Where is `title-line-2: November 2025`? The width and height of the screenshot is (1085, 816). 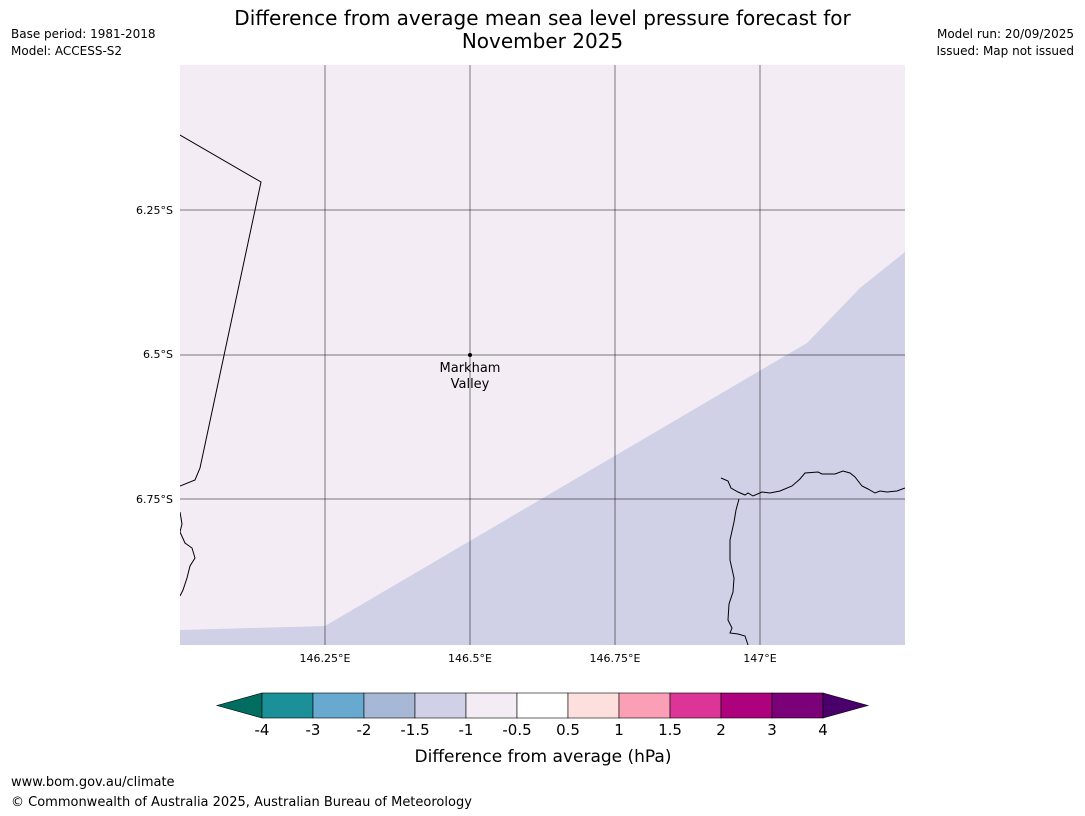 title-line-2: November 2025 is located at coordinates (542, 41).